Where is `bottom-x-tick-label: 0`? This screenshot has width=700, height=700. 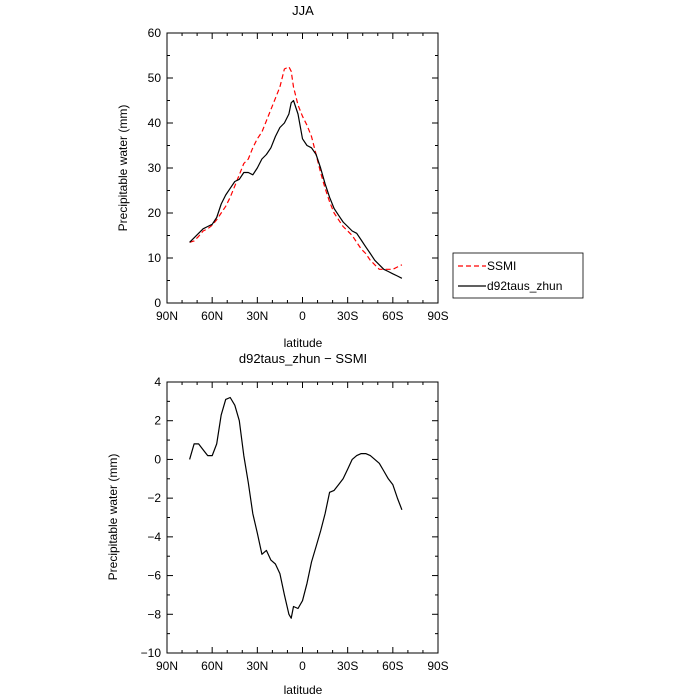 bottom-x-tick-label: 0 is located at coordinates (302, 666).